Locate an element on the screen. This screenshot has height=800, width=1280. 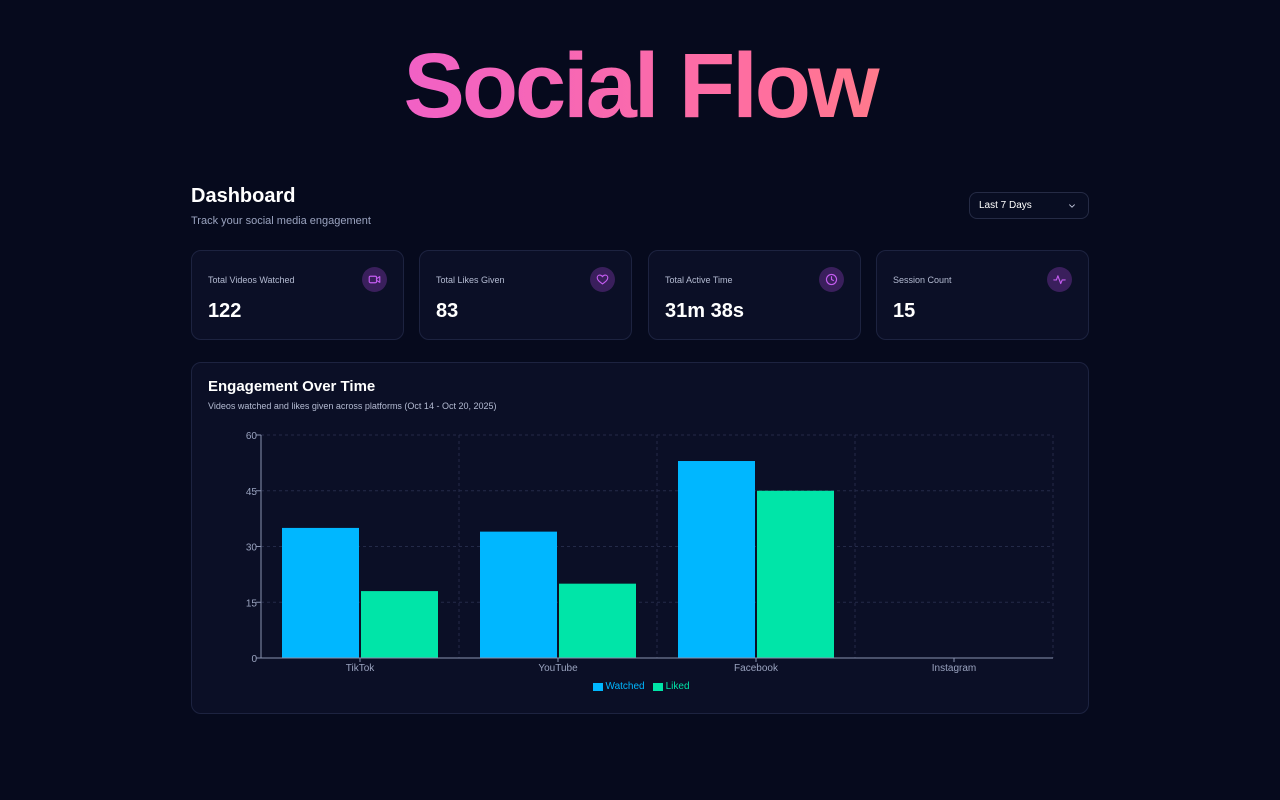
chevron-down-icon is located at coordinates (1072, 205).